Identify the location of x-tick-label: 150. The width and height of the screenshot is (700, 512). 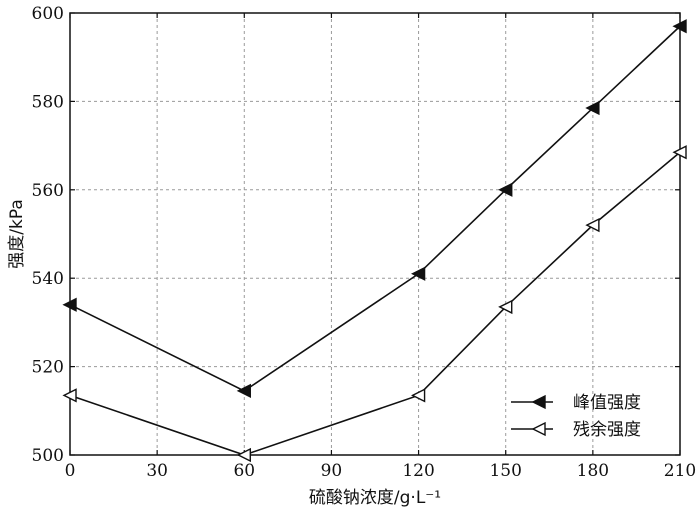
(505, 471).